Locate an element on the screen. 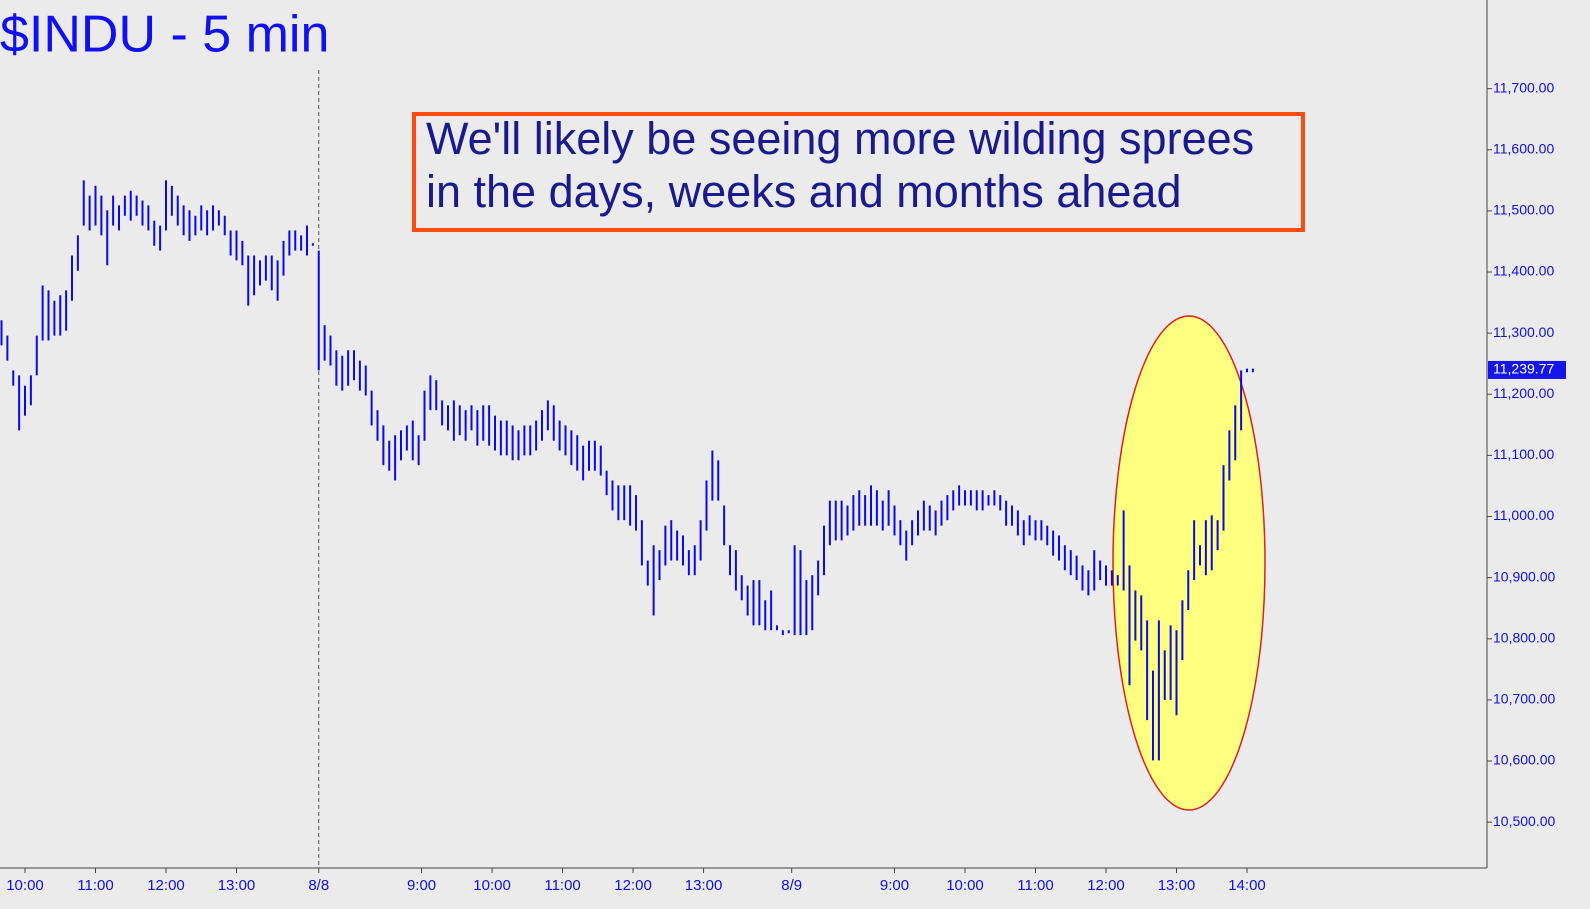 This screenshot has height=909, width=1590. annotation-box is located at coordinates (858, 172).